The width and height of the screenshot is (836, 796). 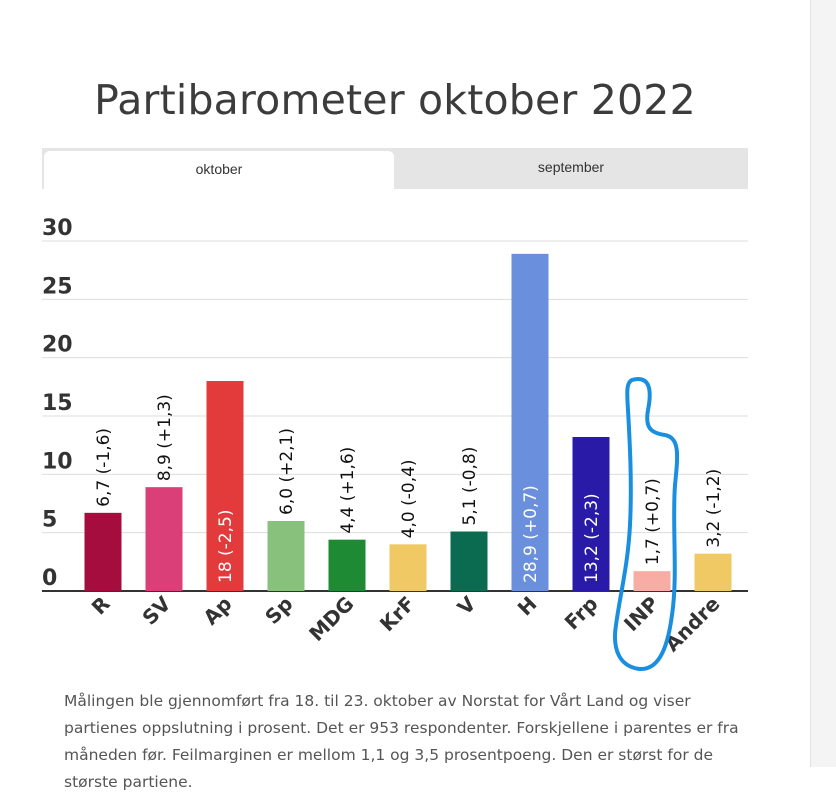 What do you see at coordinates (713, 572) in the screenshot?
I see `bar-andre` at bounding box center [713, 572].